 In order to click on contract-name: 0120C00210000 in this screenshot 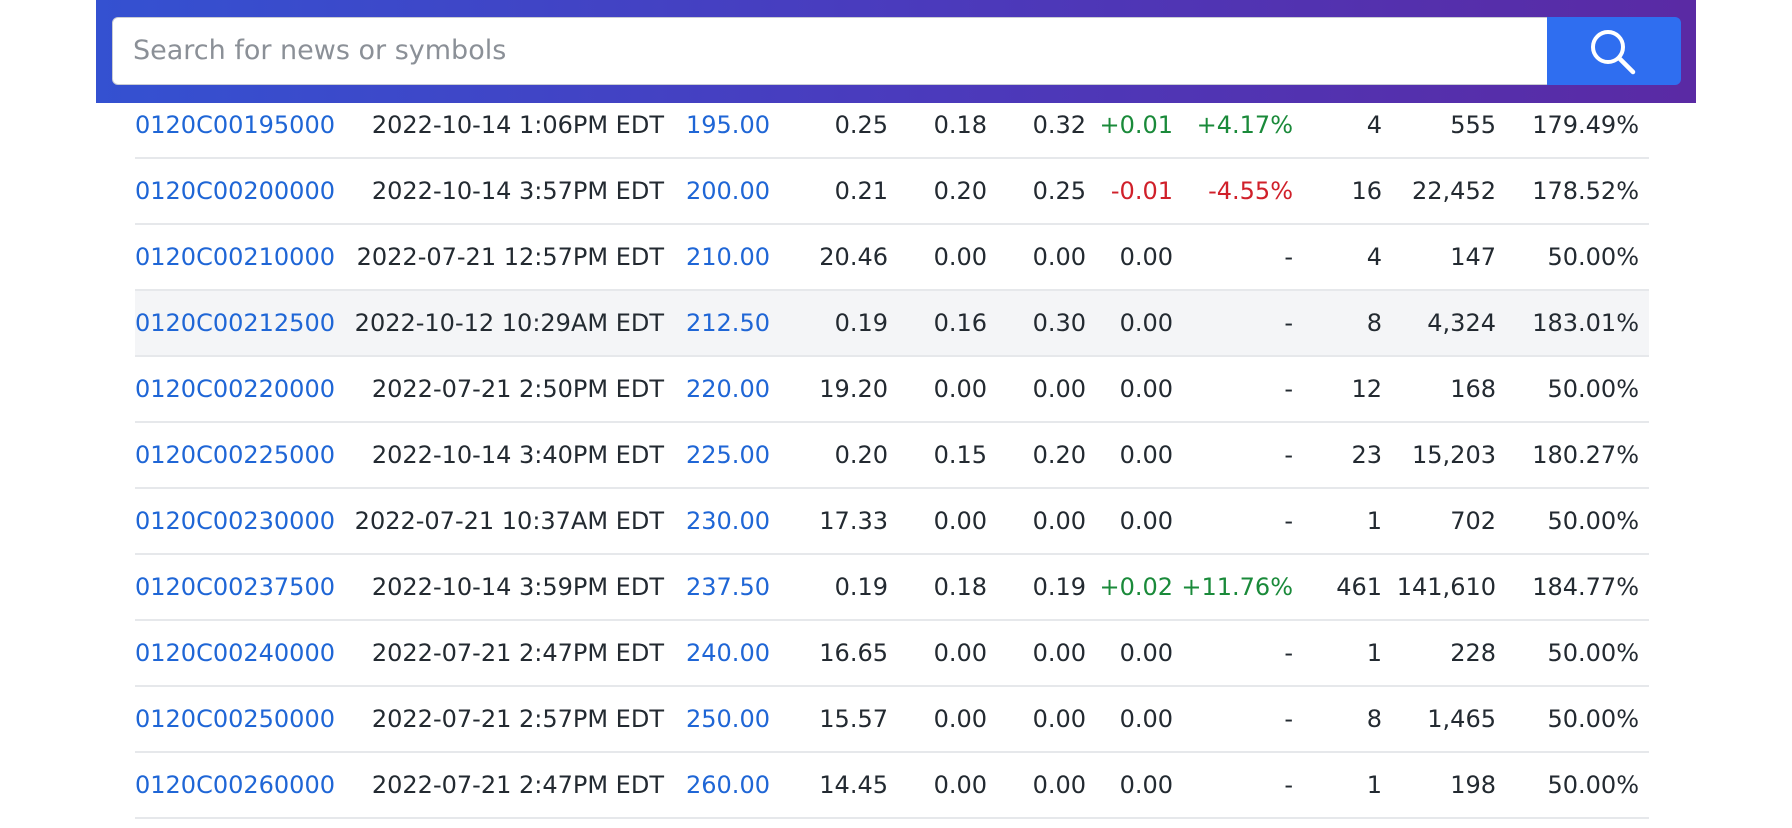, I will do `click(235, 257)`.